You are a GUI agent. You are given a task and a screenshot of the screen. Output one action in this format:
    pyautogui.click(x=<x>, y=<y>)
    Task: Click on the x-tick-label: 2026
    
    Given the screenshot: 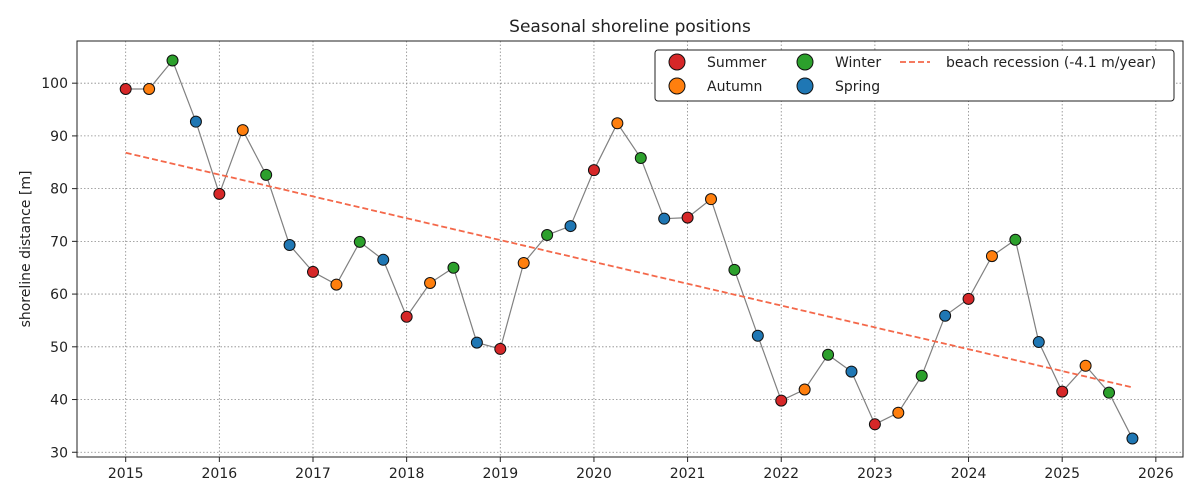 What is the action you would take?
    pyautogui.click(x=1156, y=474)
    